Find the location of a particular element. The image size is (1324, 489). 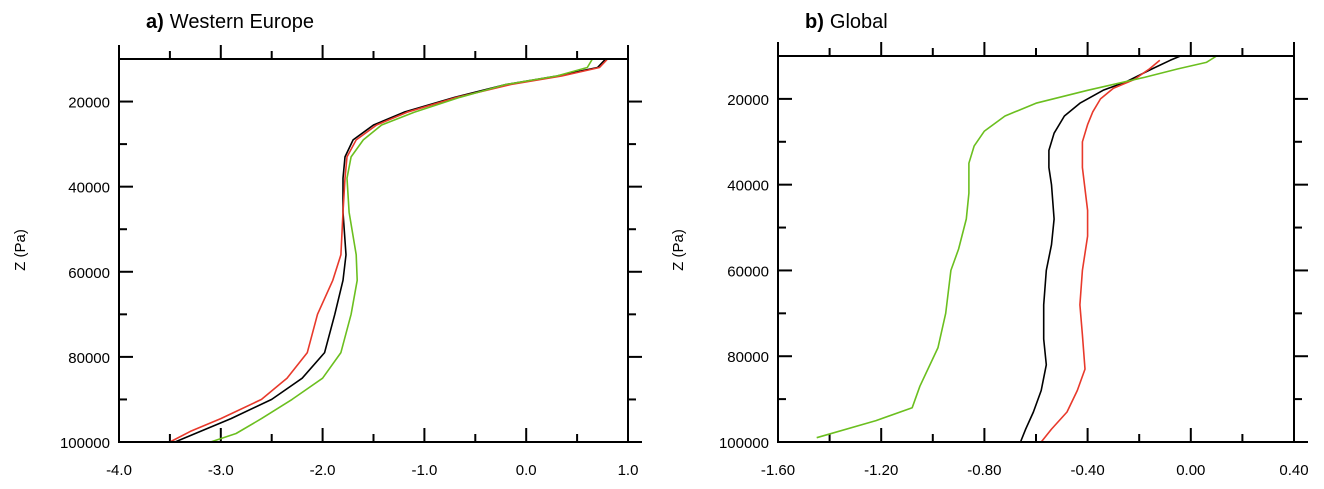

panel-b-xtick-label-3: -0.40 is located at coordinates (1087, 470).